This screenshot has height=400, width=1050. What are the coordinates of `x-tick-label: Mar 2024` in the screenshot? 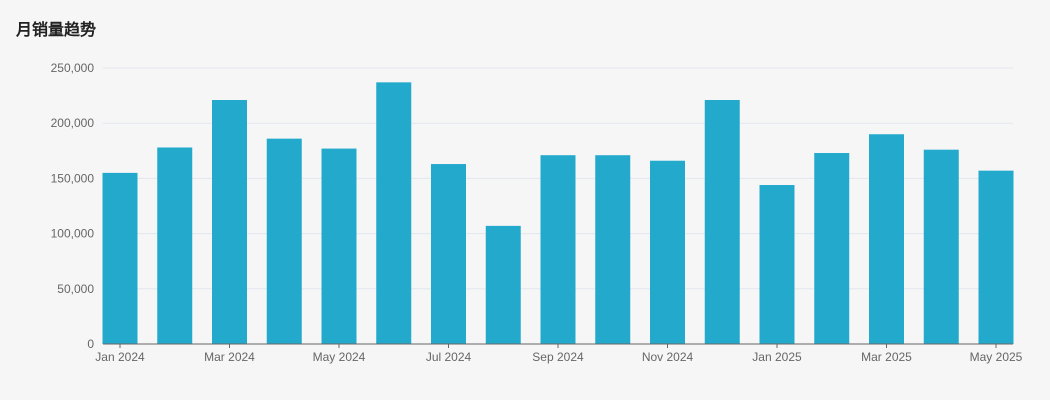 It's located at (229, 357).